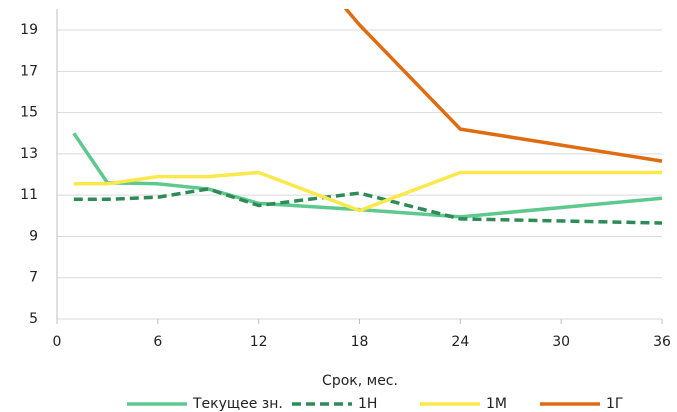 This screenshot has width=677, height=412. Describe the element at coordinates (561, 342) in the screenshot. I see `x-tick-label: 30` at that location.